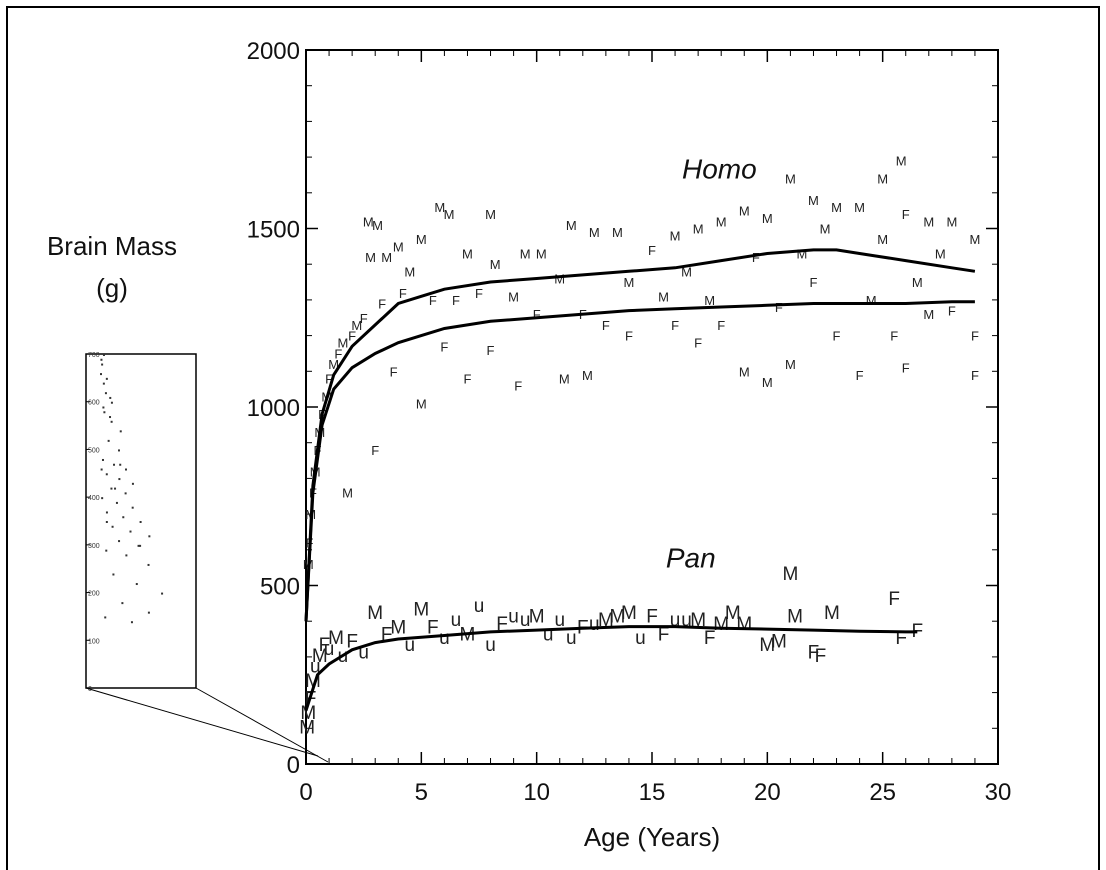 The height and width of the screenshot is (870, 1106). What do you see at coordinates (305, 792) in the screenshot?
I see `x-tick-label: 0` at bounding box center [305, 792].